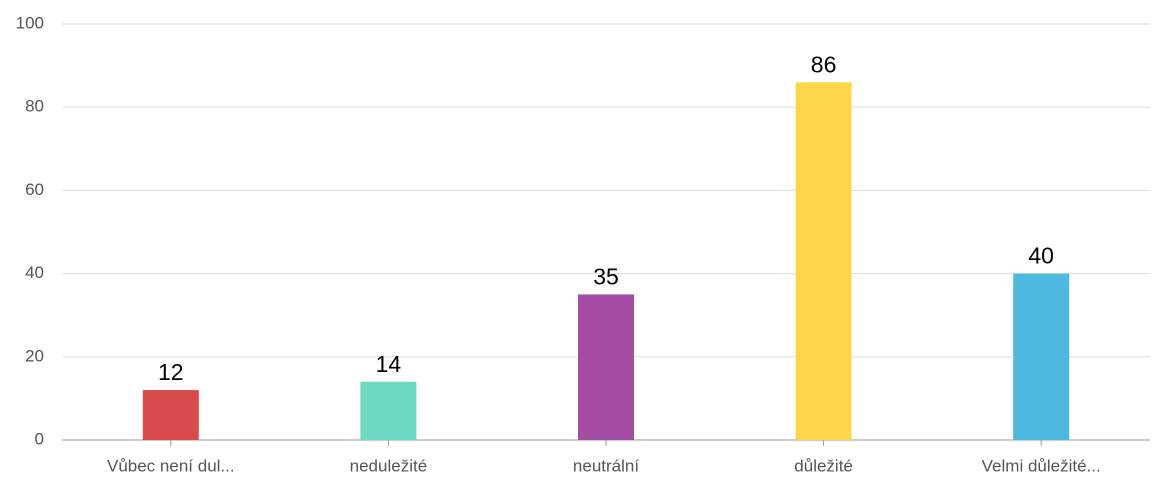  Describe the element at coordinates (606, 276) in the screenshot. I see `value-label: 35` at that location.